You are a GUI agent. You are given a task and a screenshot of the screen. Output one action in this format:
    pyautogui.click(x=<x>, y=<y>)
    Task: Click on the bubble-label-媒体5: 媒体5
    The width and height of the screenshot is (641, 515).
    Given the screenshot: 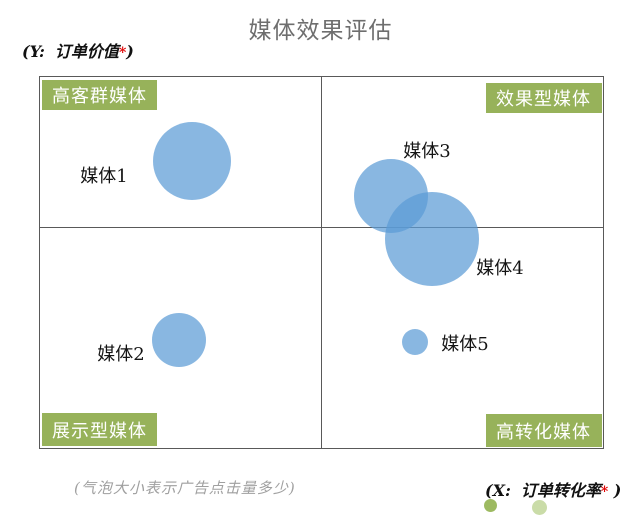 What is the action you would take?
    pyautogui.click(x=465, y=344)
    